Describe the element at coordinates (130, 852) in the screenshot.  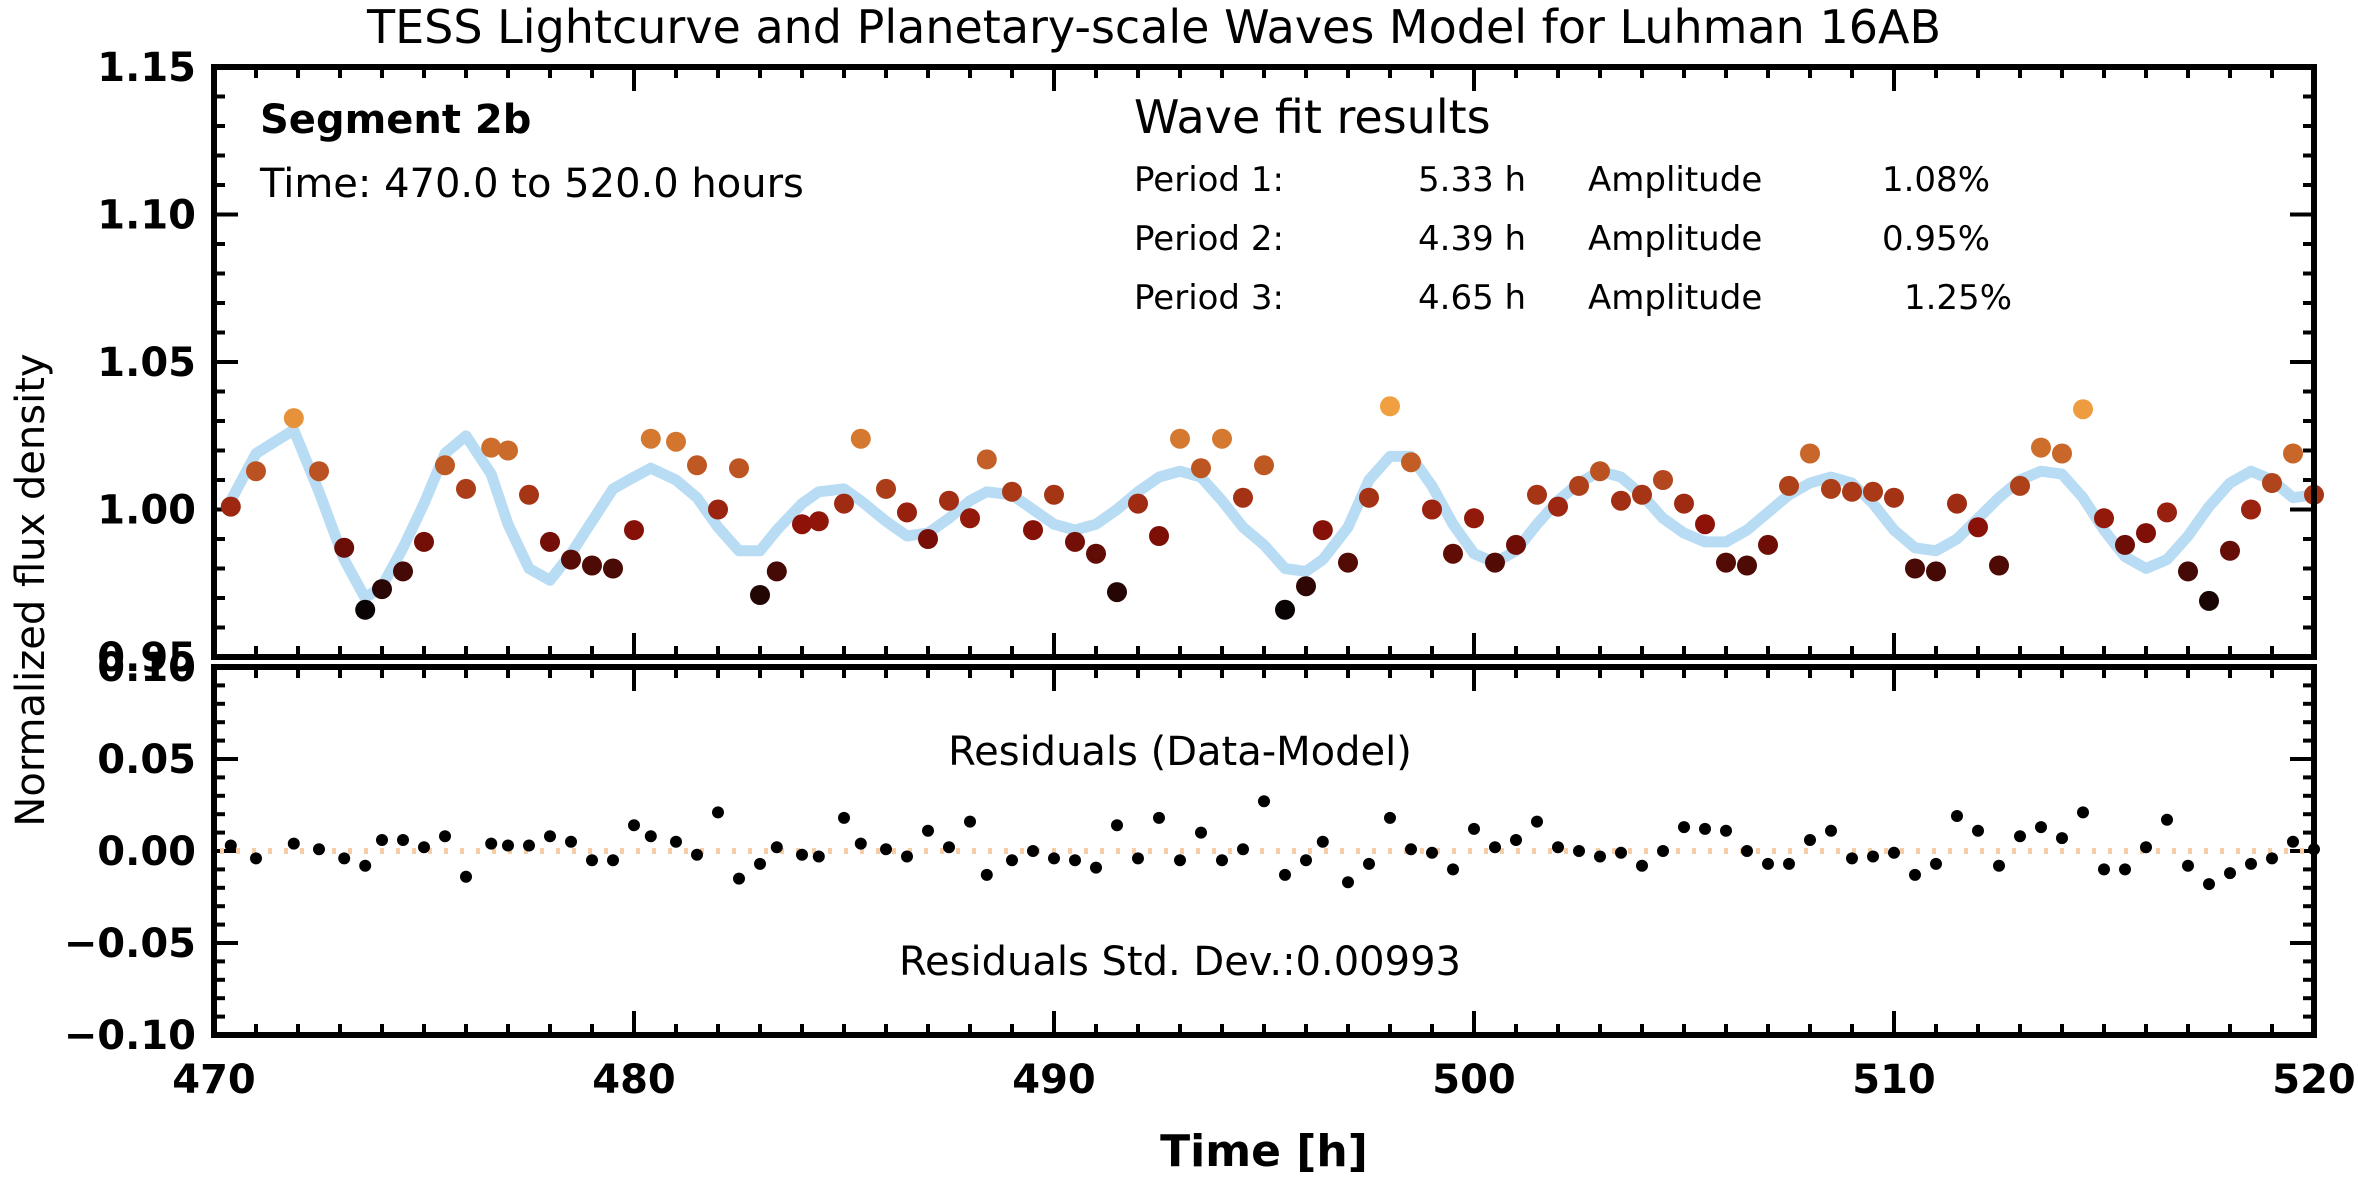
I see `residual-y-tick-labels: −0.10 −0.05 0.00 0.05 0.10` at that location.